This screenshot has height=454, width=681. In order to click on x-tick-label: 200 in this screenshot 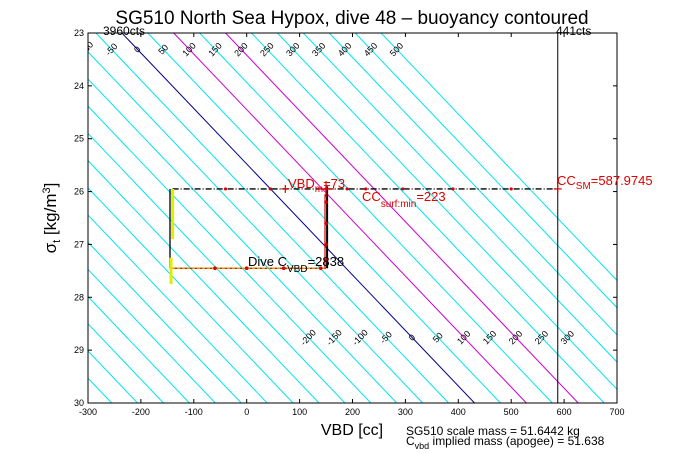, I will do `click(352, 412)`.